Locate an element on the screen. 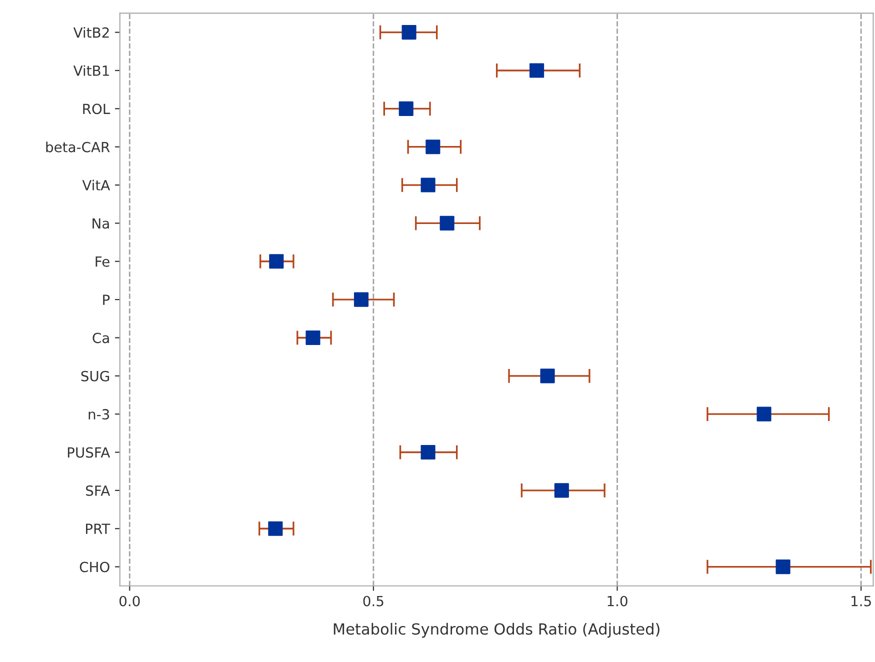 The height and width of the screenshot is (662, 875). x-tick-label: 1.0 is located at coordinates (618, 601).